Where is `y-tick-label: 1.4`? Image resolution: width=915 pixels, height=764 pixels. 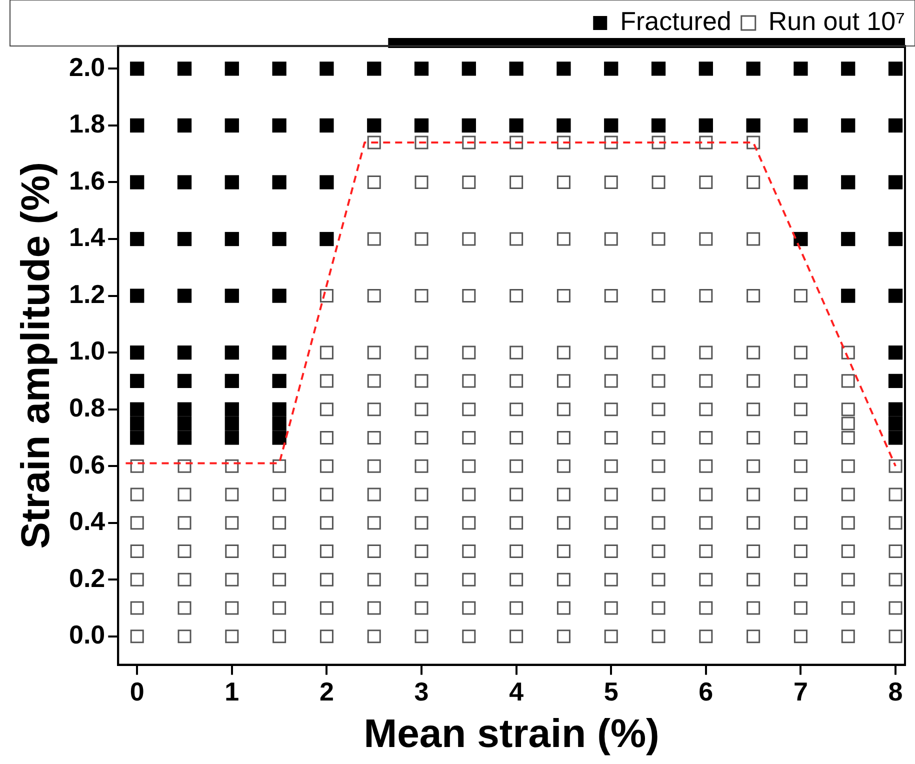 y-tick-label: 1.4 is located at coordinates (87, 237).